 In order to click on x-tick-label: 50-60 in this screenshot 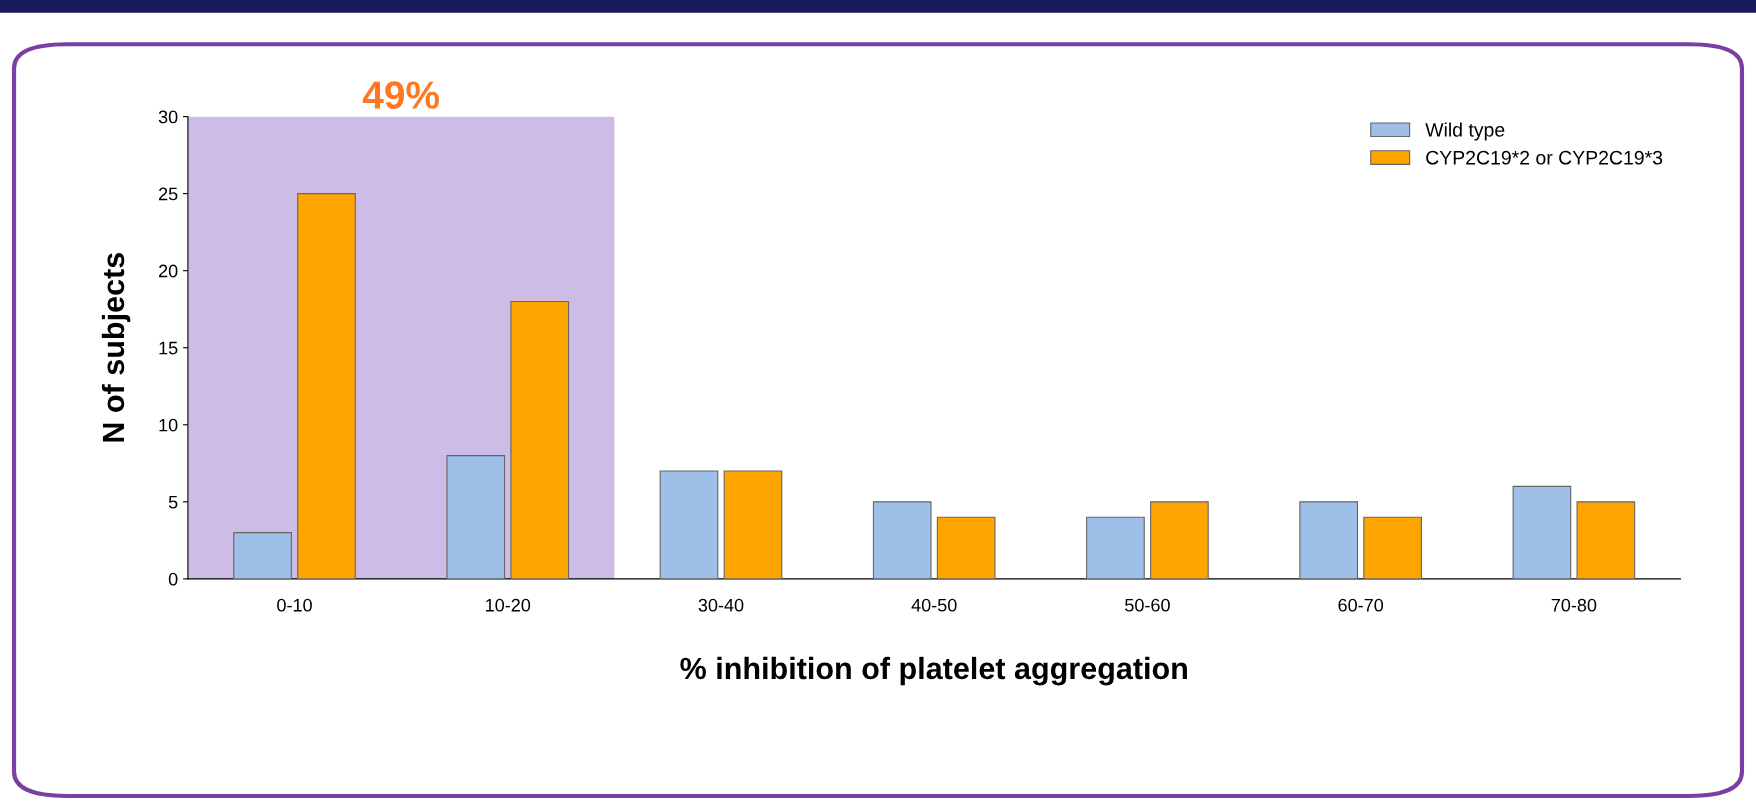, I will do `click(1147, 605)`.